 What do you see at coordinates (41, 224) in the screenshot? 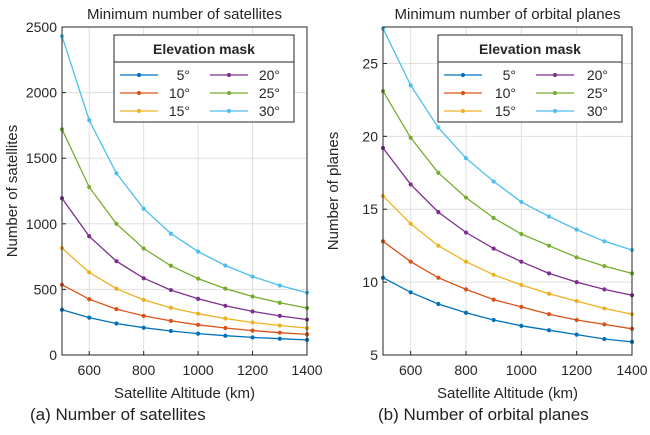
I see `y-tick-label: 1000` at bounding box center [41, 224].